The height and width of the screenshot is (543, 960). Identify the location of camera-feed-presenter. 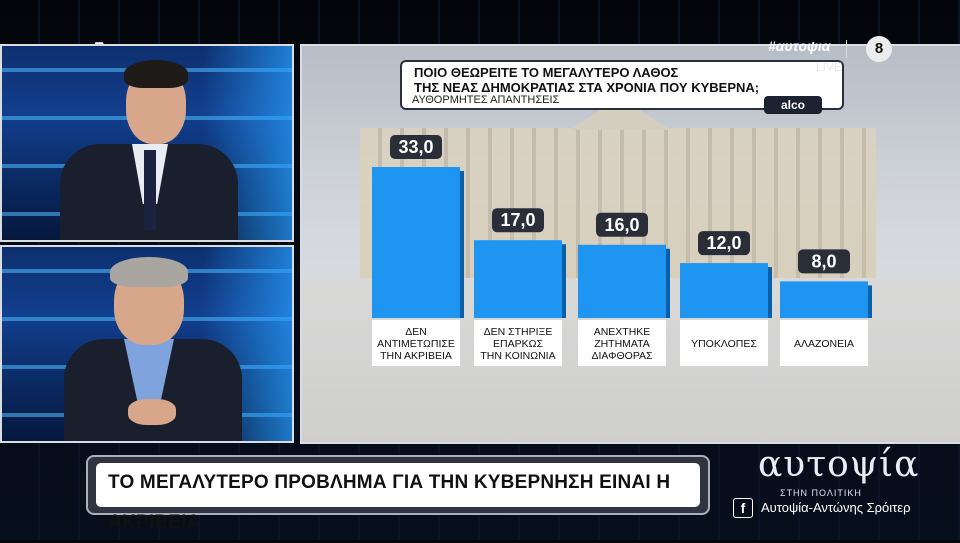
(147, 143).